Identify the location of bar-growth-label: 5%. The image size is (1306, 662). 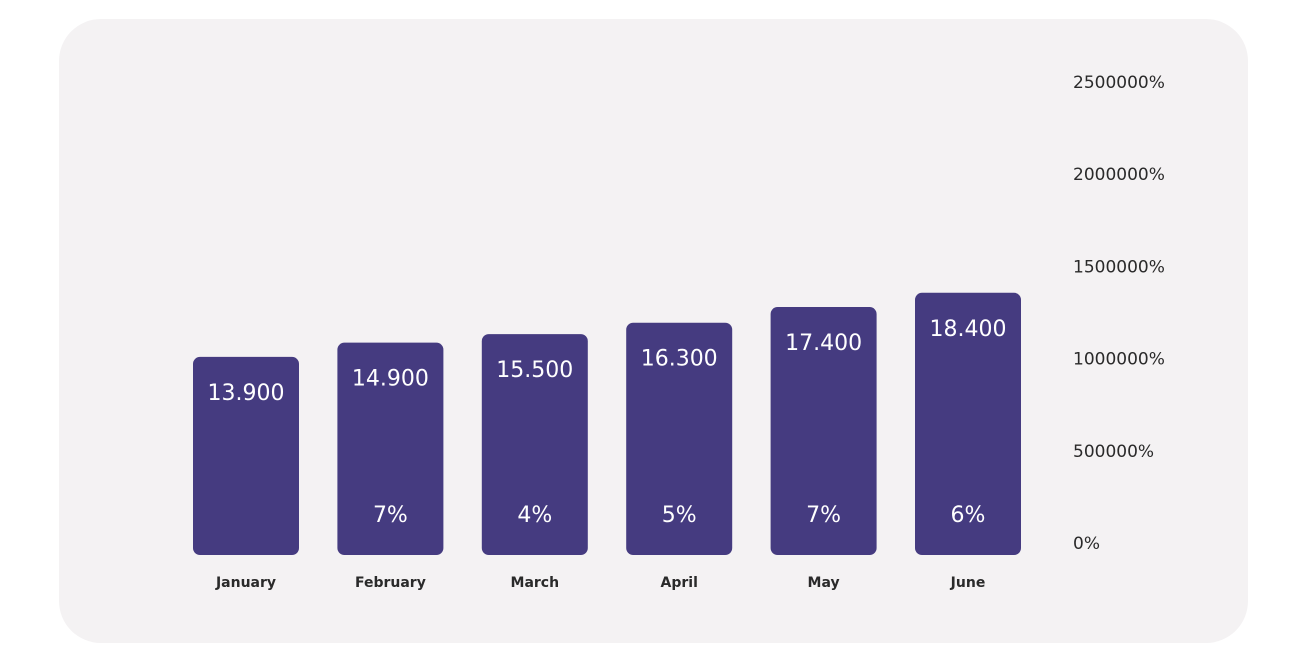
(679, 515).